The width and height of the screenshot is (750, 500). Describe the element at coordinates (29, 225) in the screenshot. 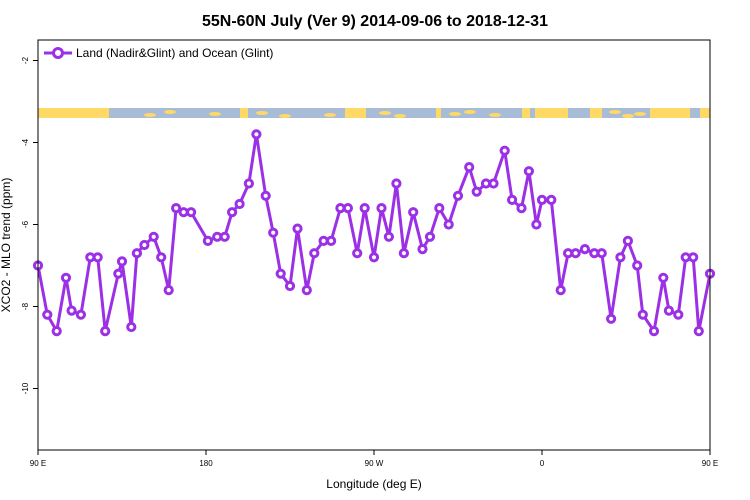

I see `y-axis: -2 -4 -6 -8 -10` at that location.